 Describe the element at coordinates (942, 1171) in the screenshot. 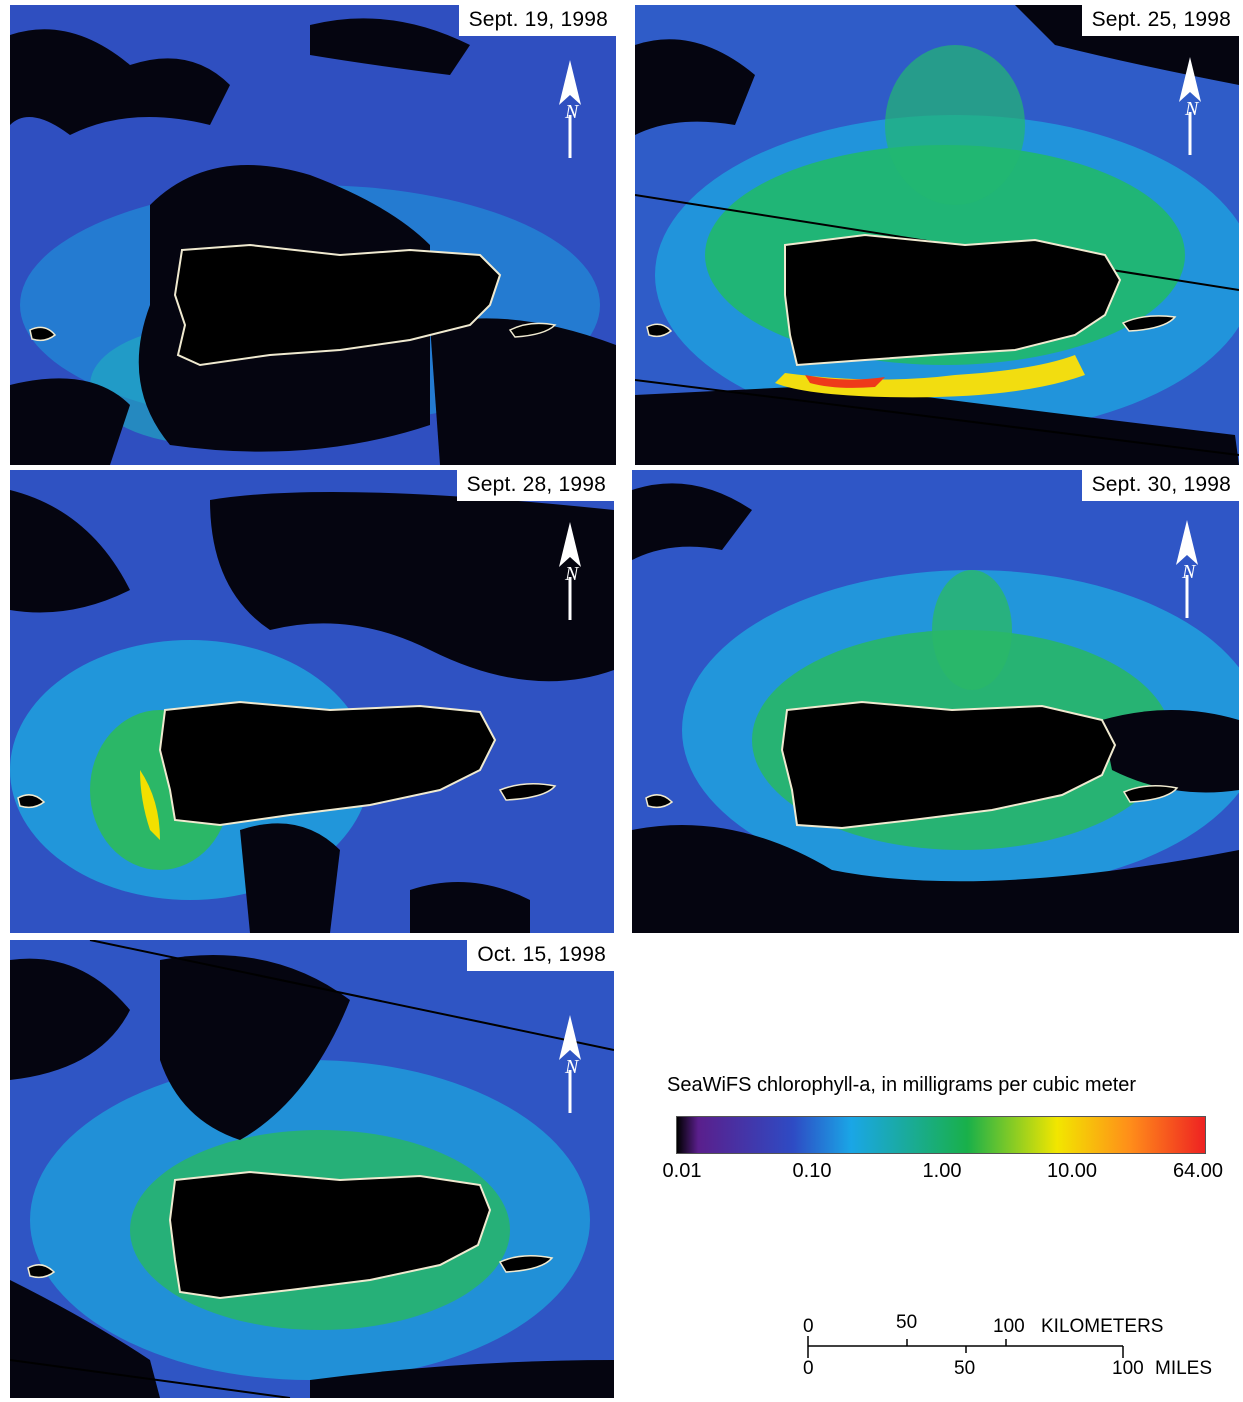

I see `colorbar-tick-label: 1.00` at that location.